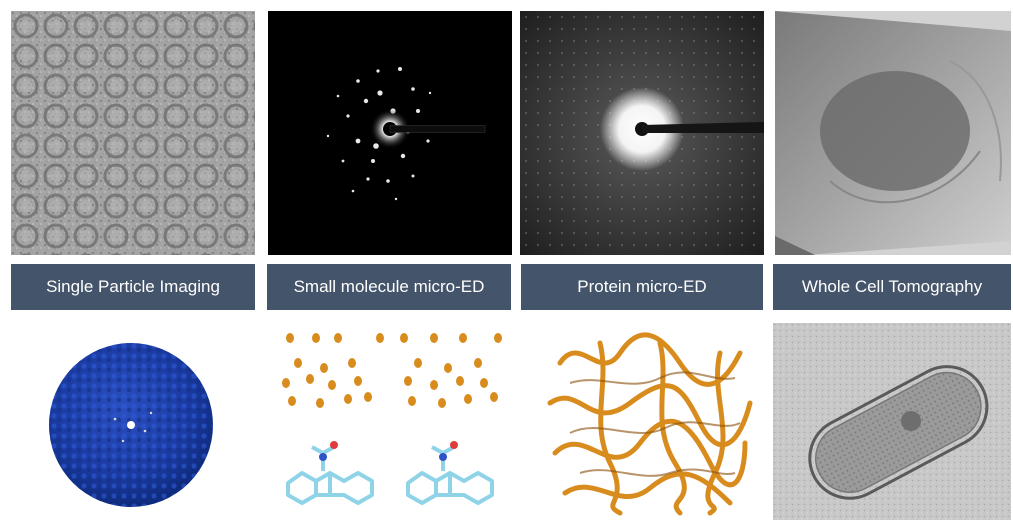 This screenshot has height=520, width=1013. I want to click on protein-ribbon-structure, so click(650, 421).